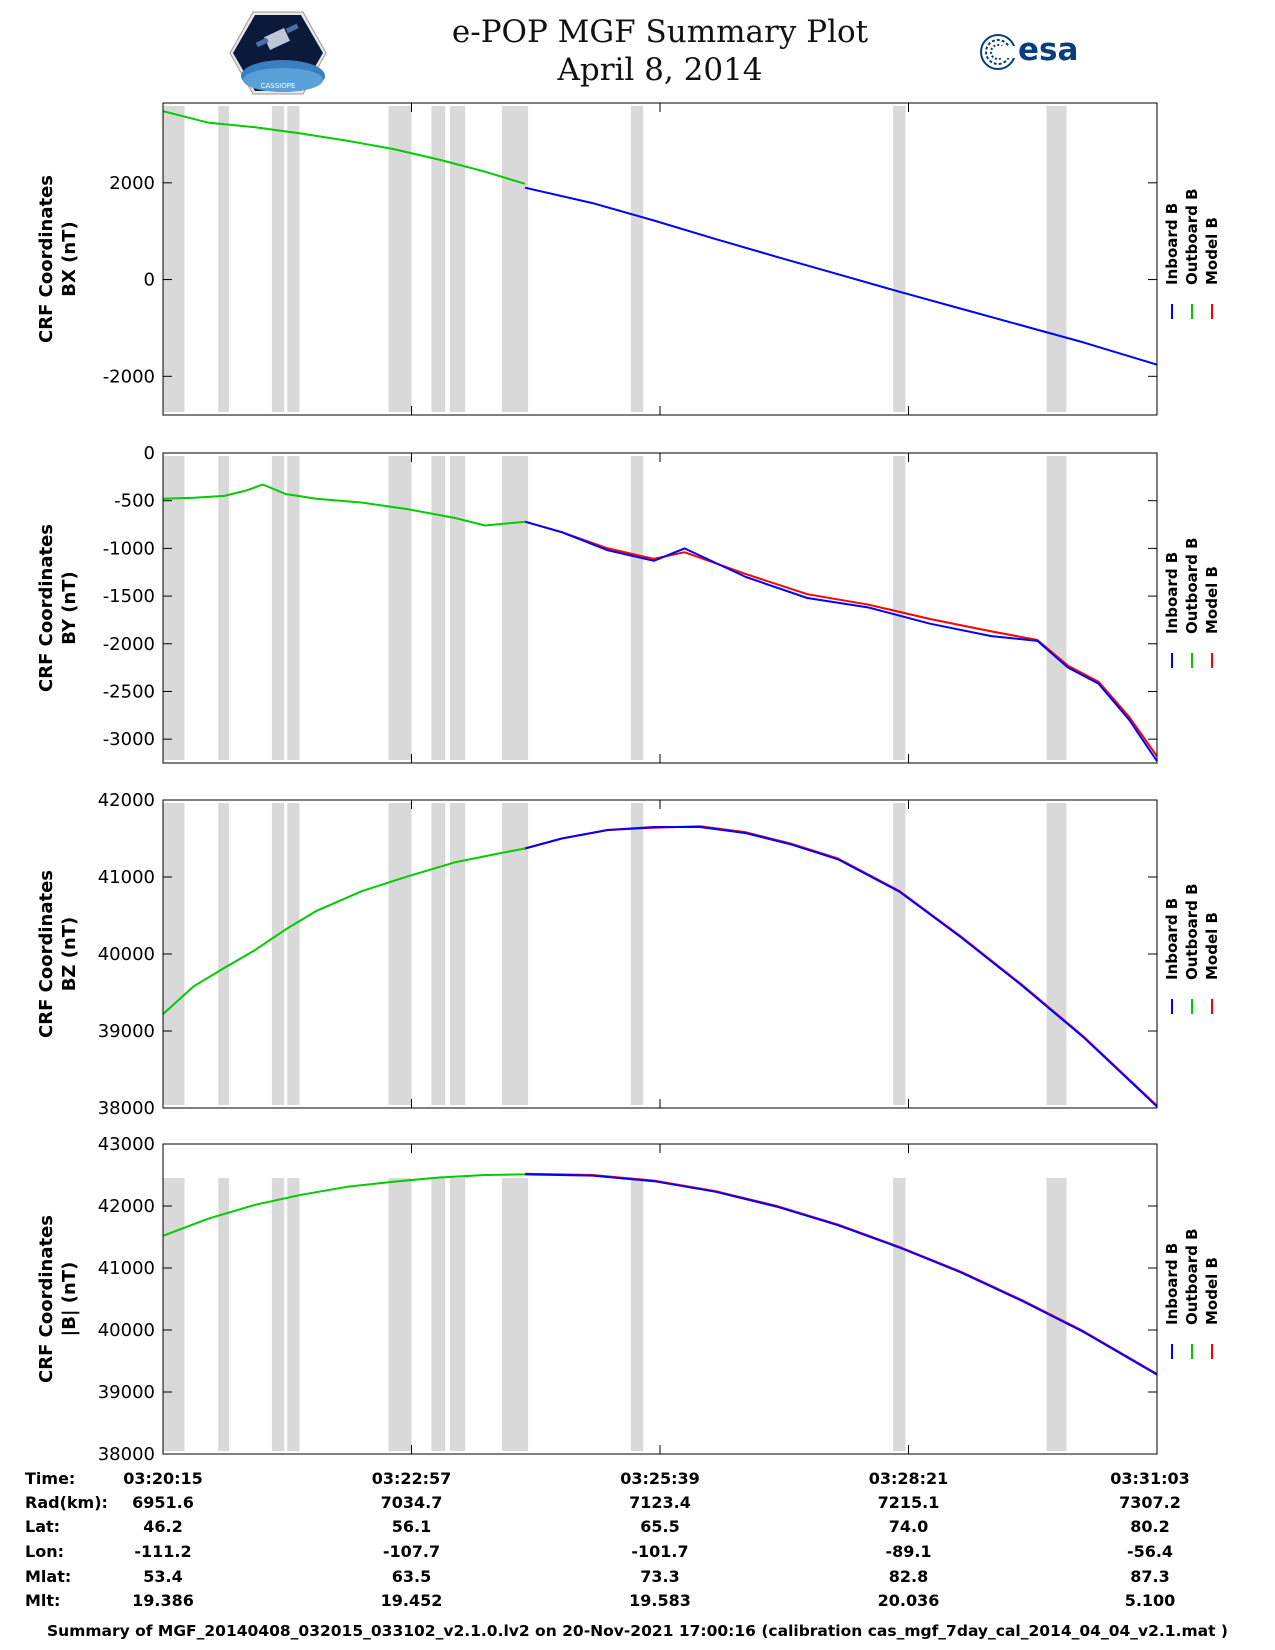 The height and width of the screenshot is (1650, 1275). Describe the element at coordinates (126, 877) in the screenshot. I see `y-tick-label: 41000` at that location.